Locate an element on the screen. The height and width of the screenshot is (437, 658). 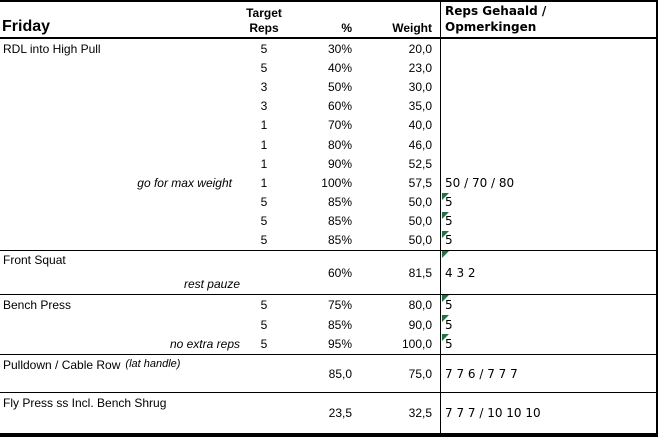
weight-cell: 52,5 is located at coordinates (400, 163).